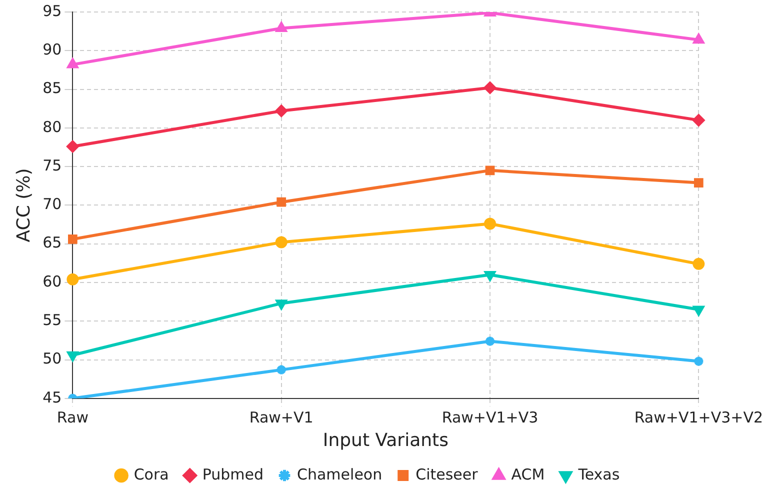 This screenshot has height=499, width=766. What do you see at coordinates (447, 474) in the screenshot?
I see `legend-label: Citeseer` at bounding box center [447, 474].